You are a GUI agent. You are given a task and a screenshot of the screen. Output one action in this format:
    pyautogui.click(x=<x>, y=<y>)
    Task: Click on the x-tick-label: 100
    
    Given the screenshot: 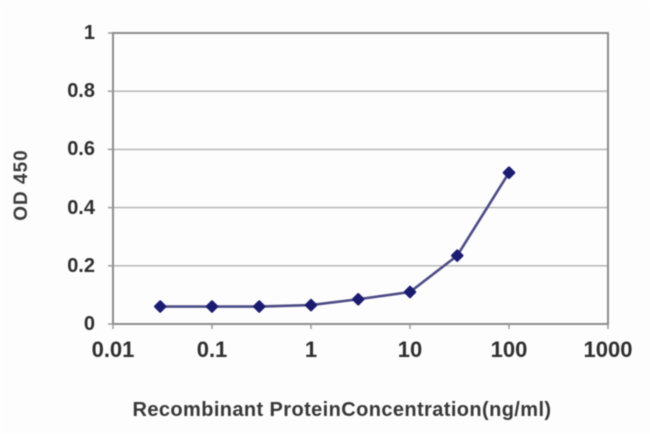 What is the action you would take?
    pyautogui.click(x=509, y=349)
    